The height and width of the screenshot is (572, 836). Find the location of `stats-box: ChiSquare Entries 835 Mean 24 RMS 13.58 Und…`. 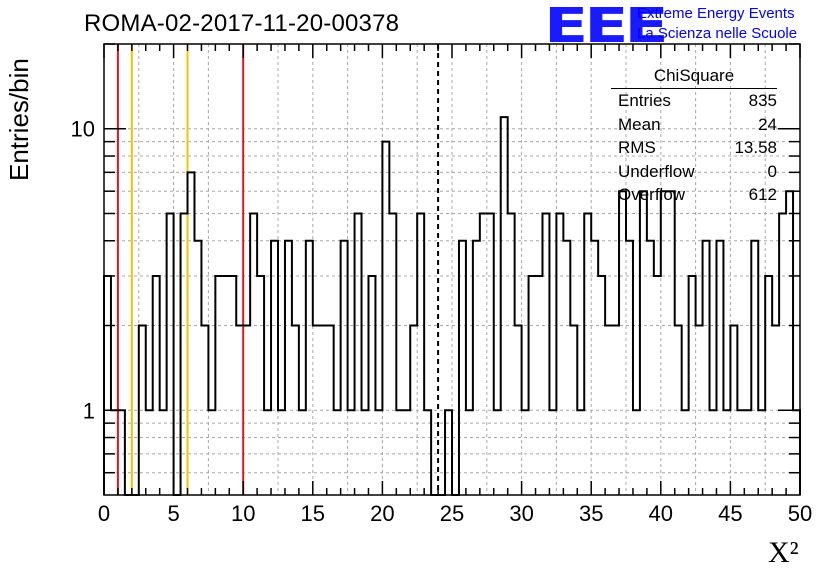

stats-box: ChiSquare Entries 835 Mean 24 RMS 13.58 Und… is located at coordinates (694, 135).